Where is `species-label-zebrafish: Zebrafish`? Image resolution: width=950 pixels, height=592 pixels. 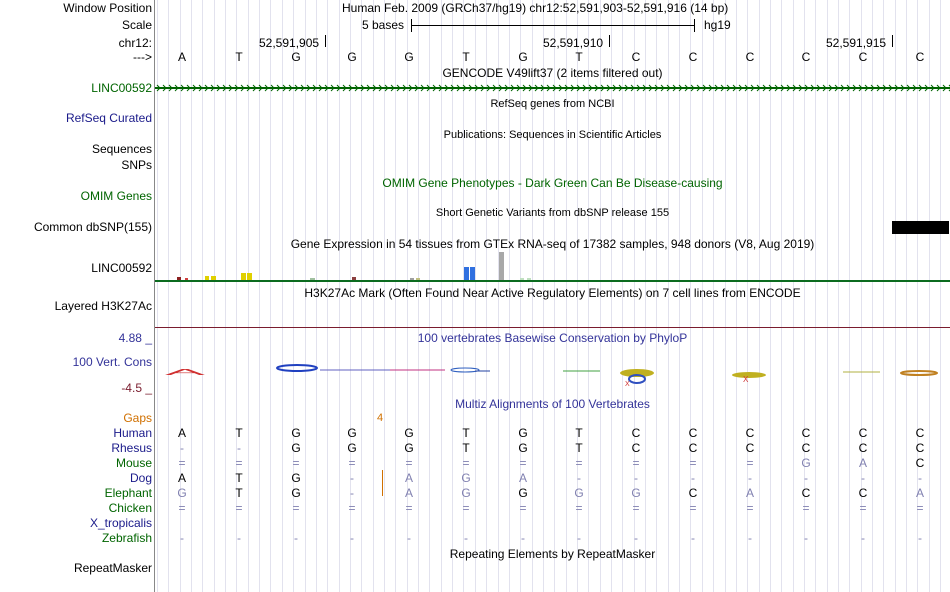 species-label-zebrafish: Zebrafish is located at coordinates (126, 538).